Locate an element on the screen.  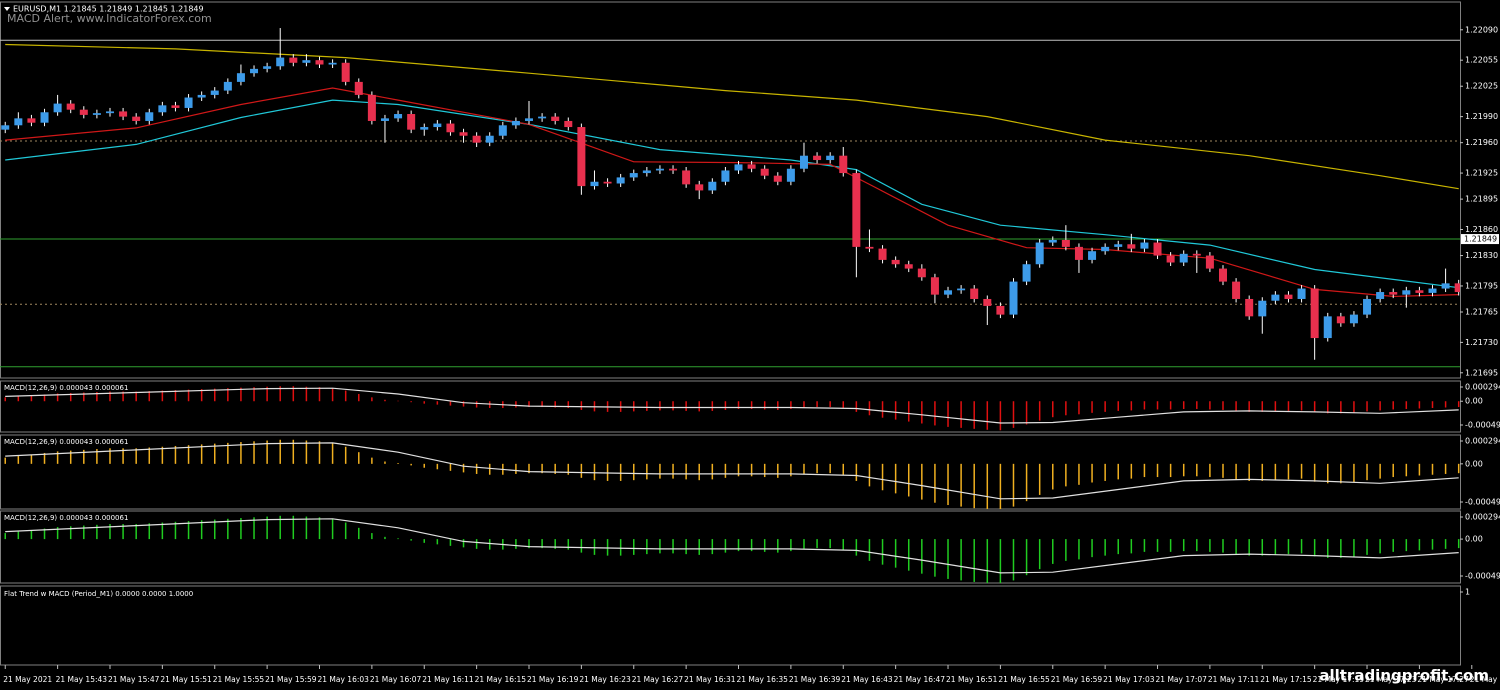
time-label: 21 May 16:43 is located at coordinates (867, 679).